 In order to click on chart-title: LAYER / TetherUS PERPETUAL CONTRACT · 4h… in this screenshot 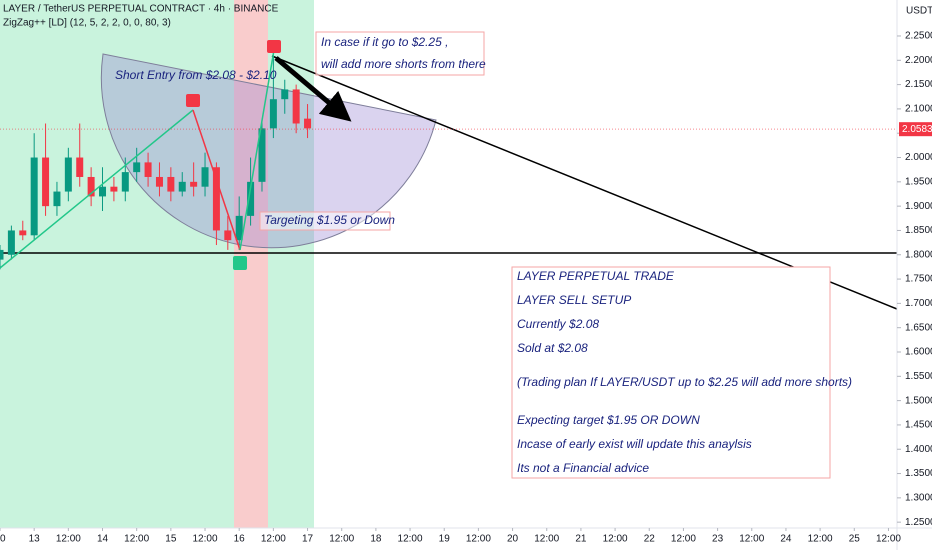, I will do `click(141, 9)`.